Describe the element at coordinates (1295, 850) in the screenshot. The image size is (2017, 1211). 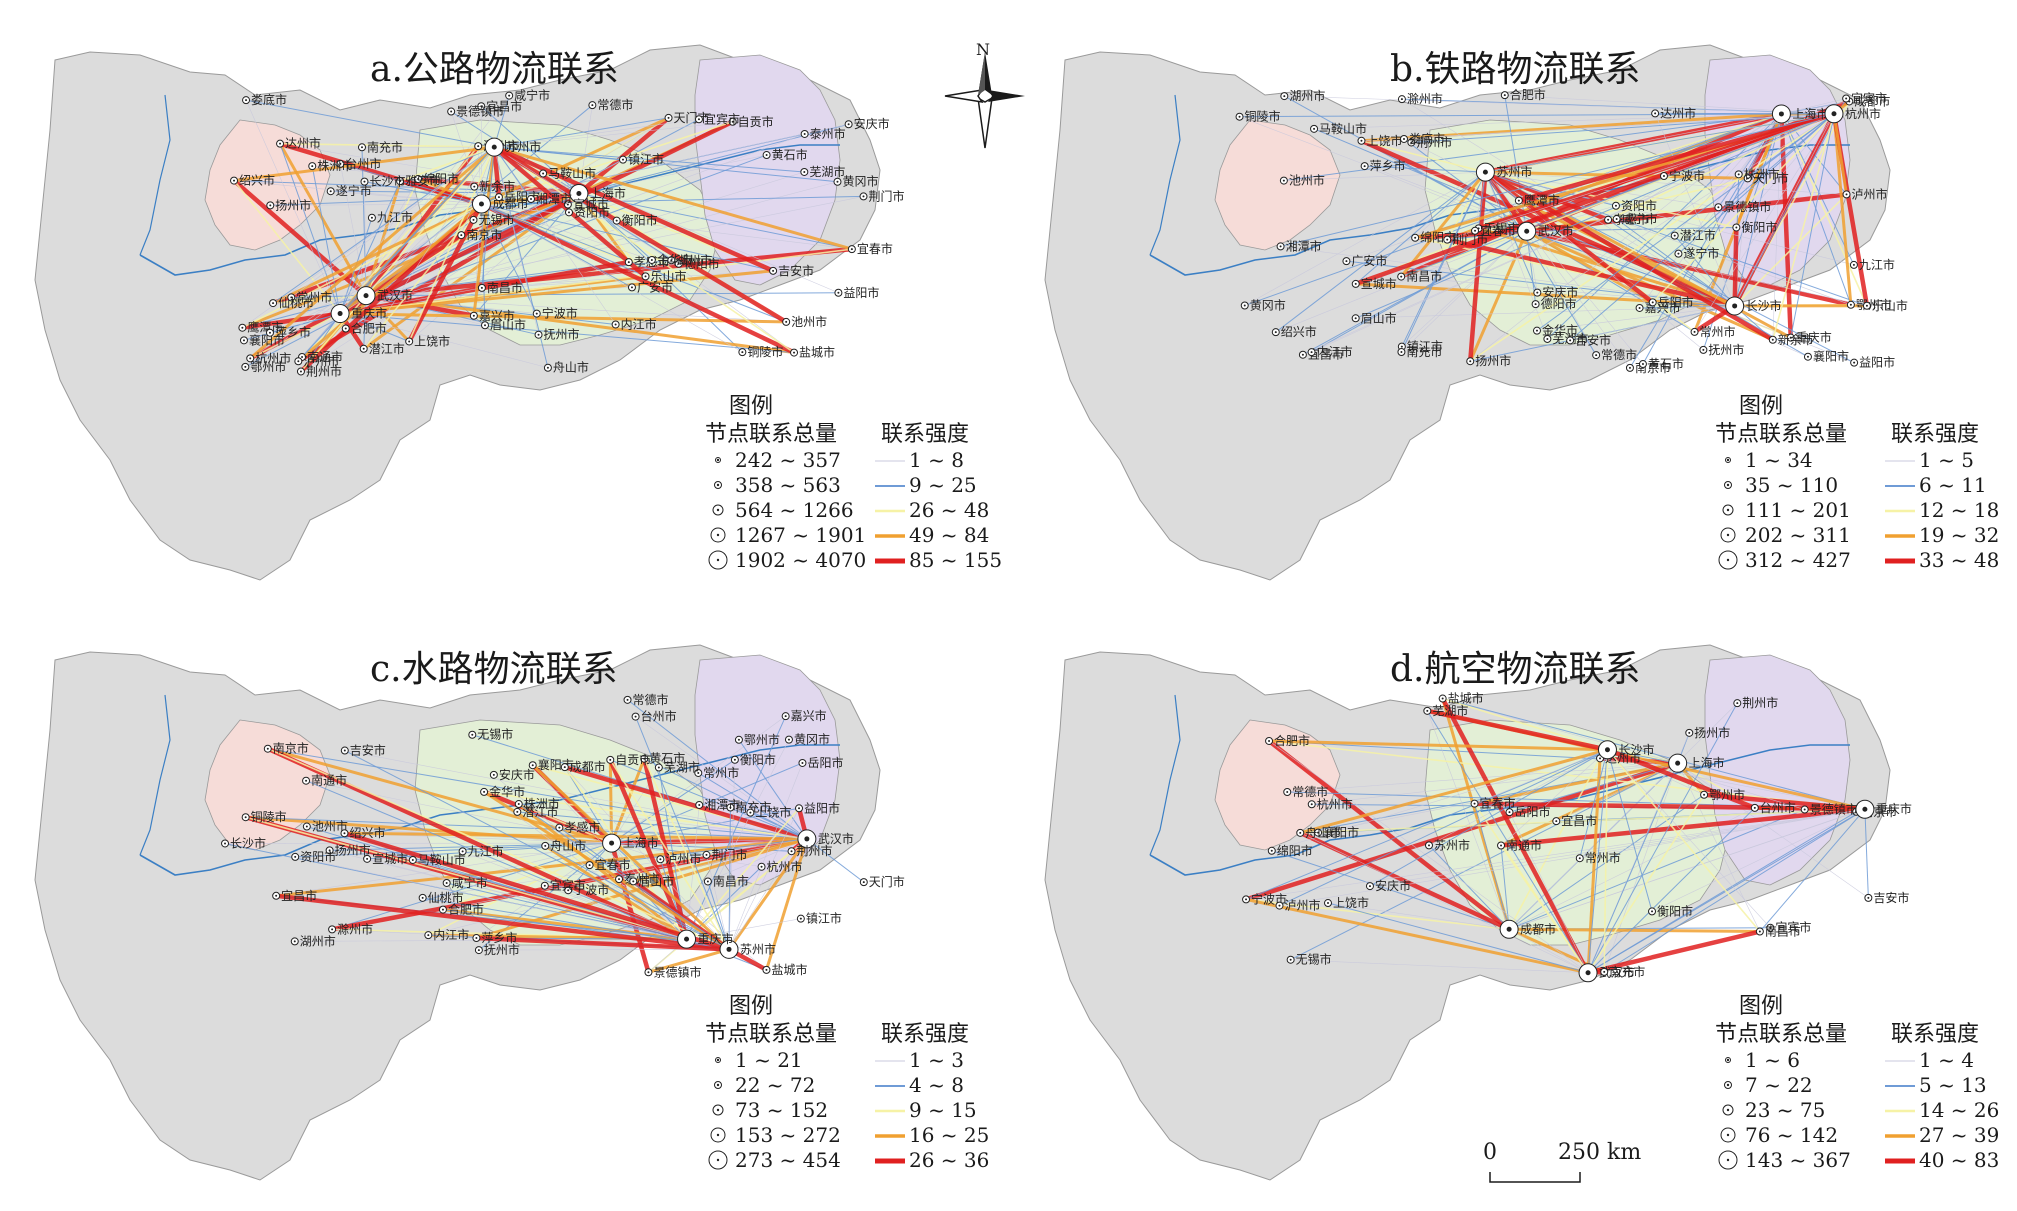
I see `city-label: 绵阳市` at that location.